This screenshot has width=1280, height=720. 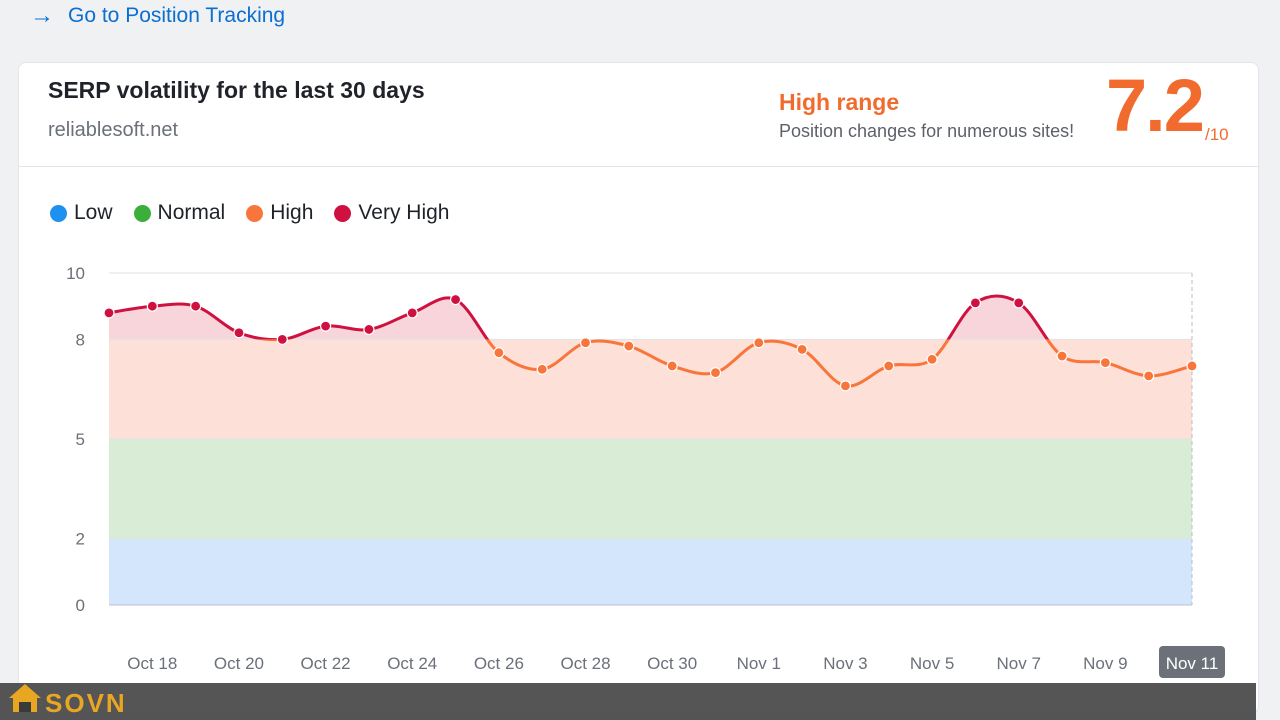 I want to click on x-tick-label: Nov 7, so click(x=1019, y=663).